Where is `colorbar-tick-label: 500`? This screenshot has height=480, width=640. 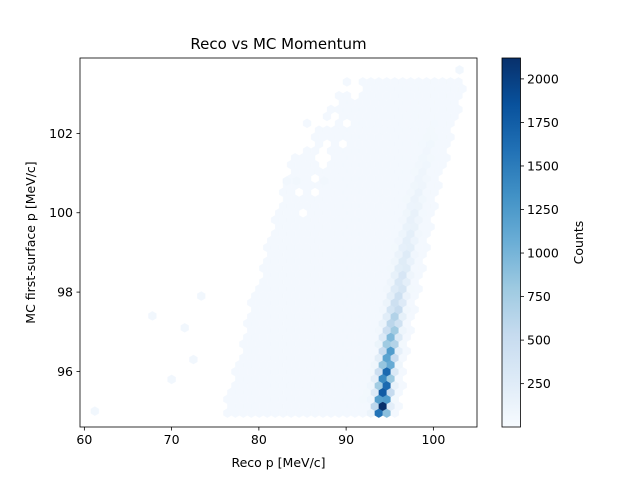
colorbar-tick-label: 500 is located at coordinates (539, 340).